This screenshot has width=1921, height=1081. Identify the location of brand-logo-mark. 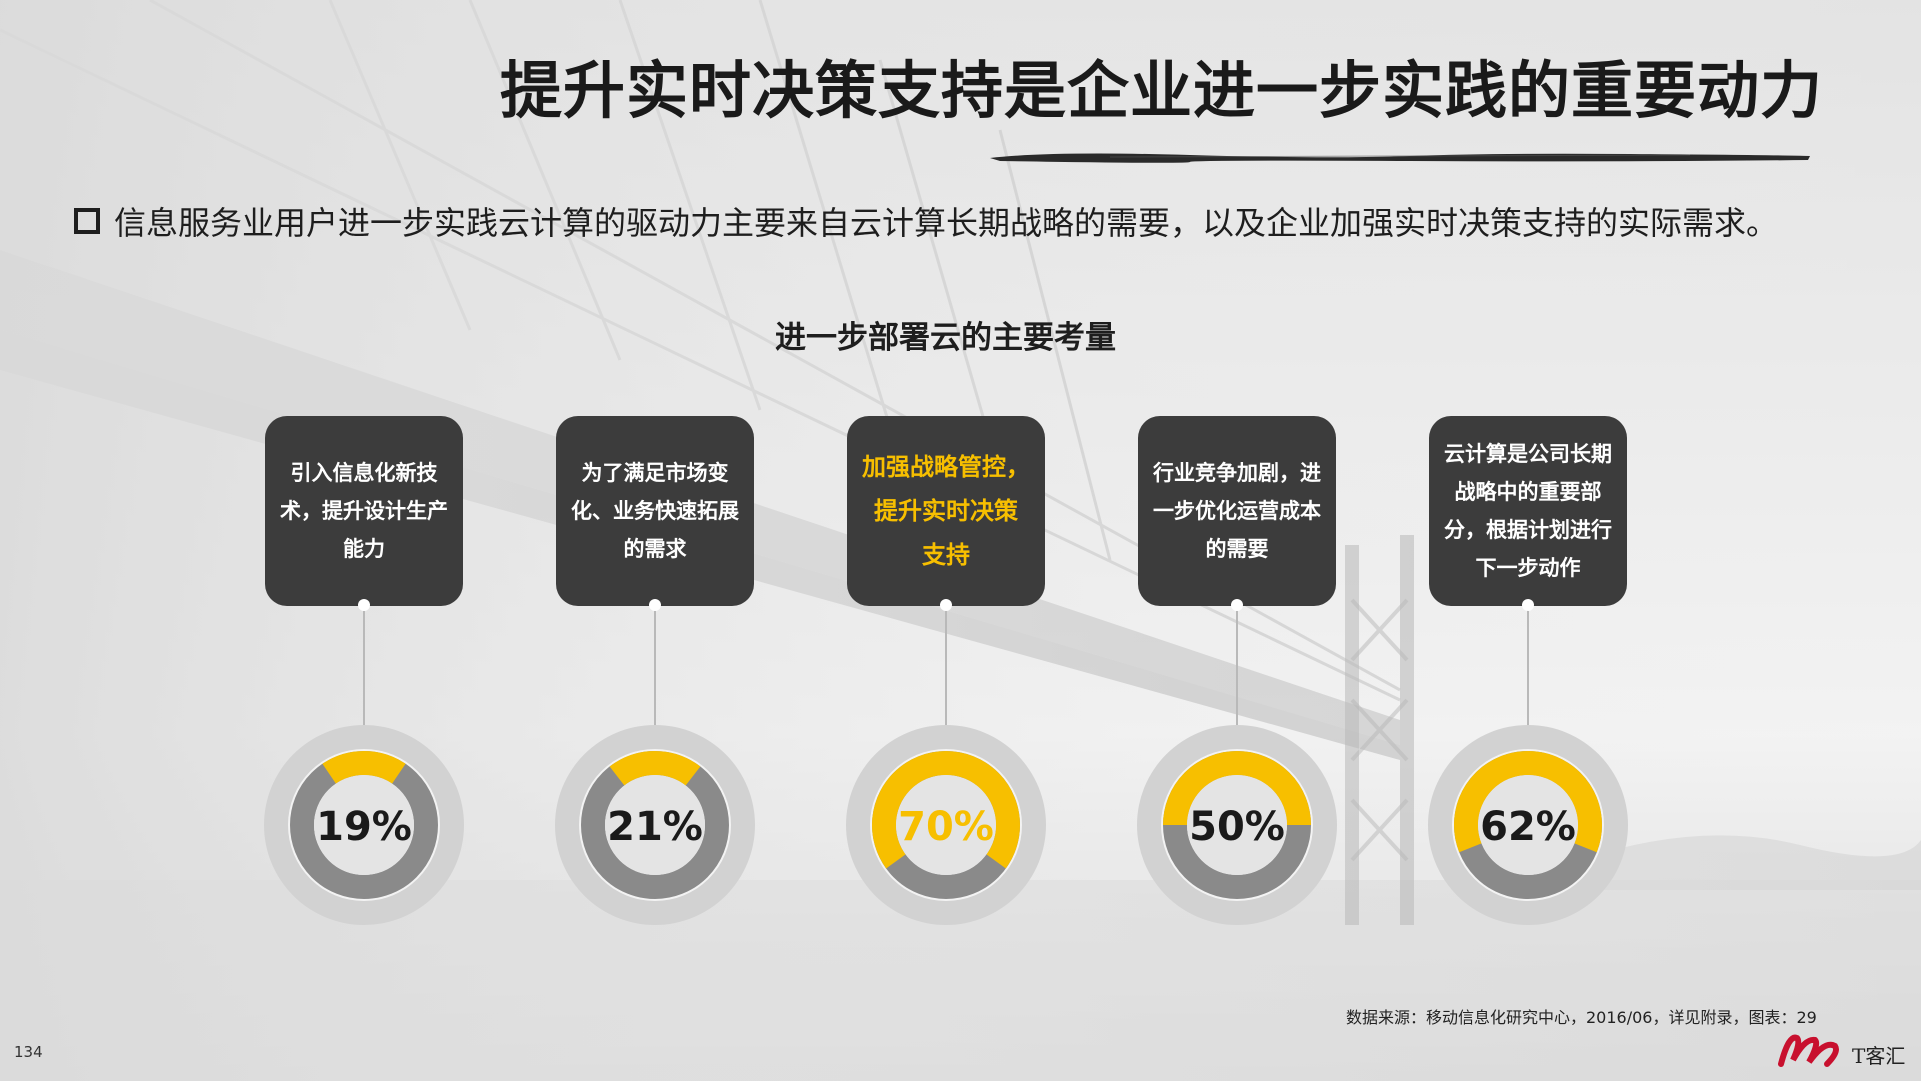
(1808, 1050).